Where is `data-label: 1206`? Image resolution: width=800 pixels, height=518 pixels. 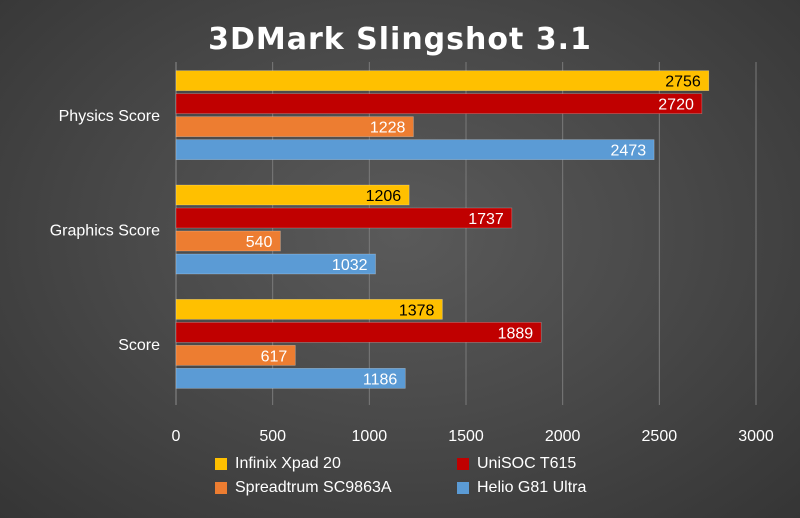
data-label: 1206 is located at coordinates (384, 196).